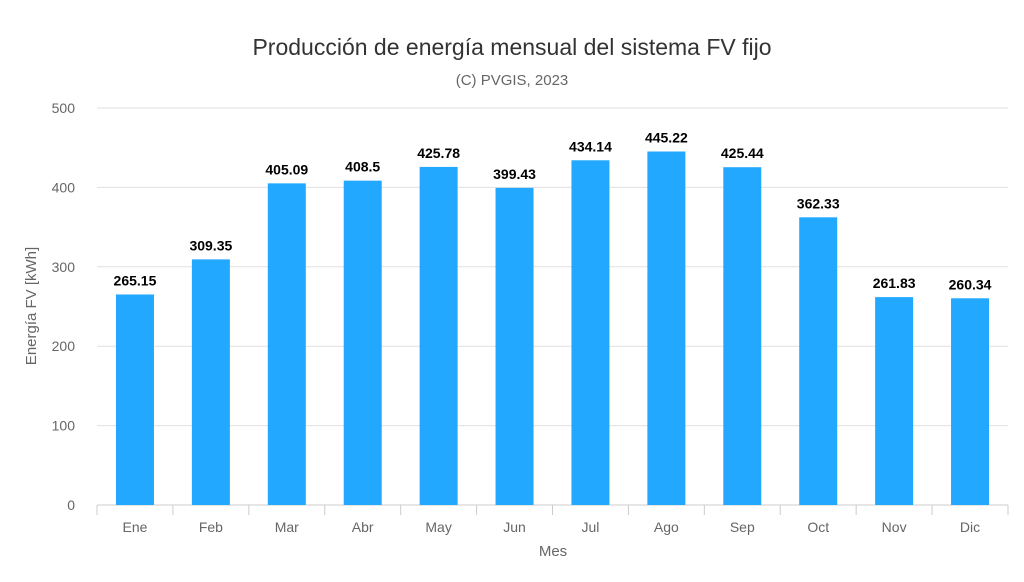  What do you see at coordinates (590, 146) in the screenshot?
I see `data-label: 434.14` at bounding box center [590, 146].